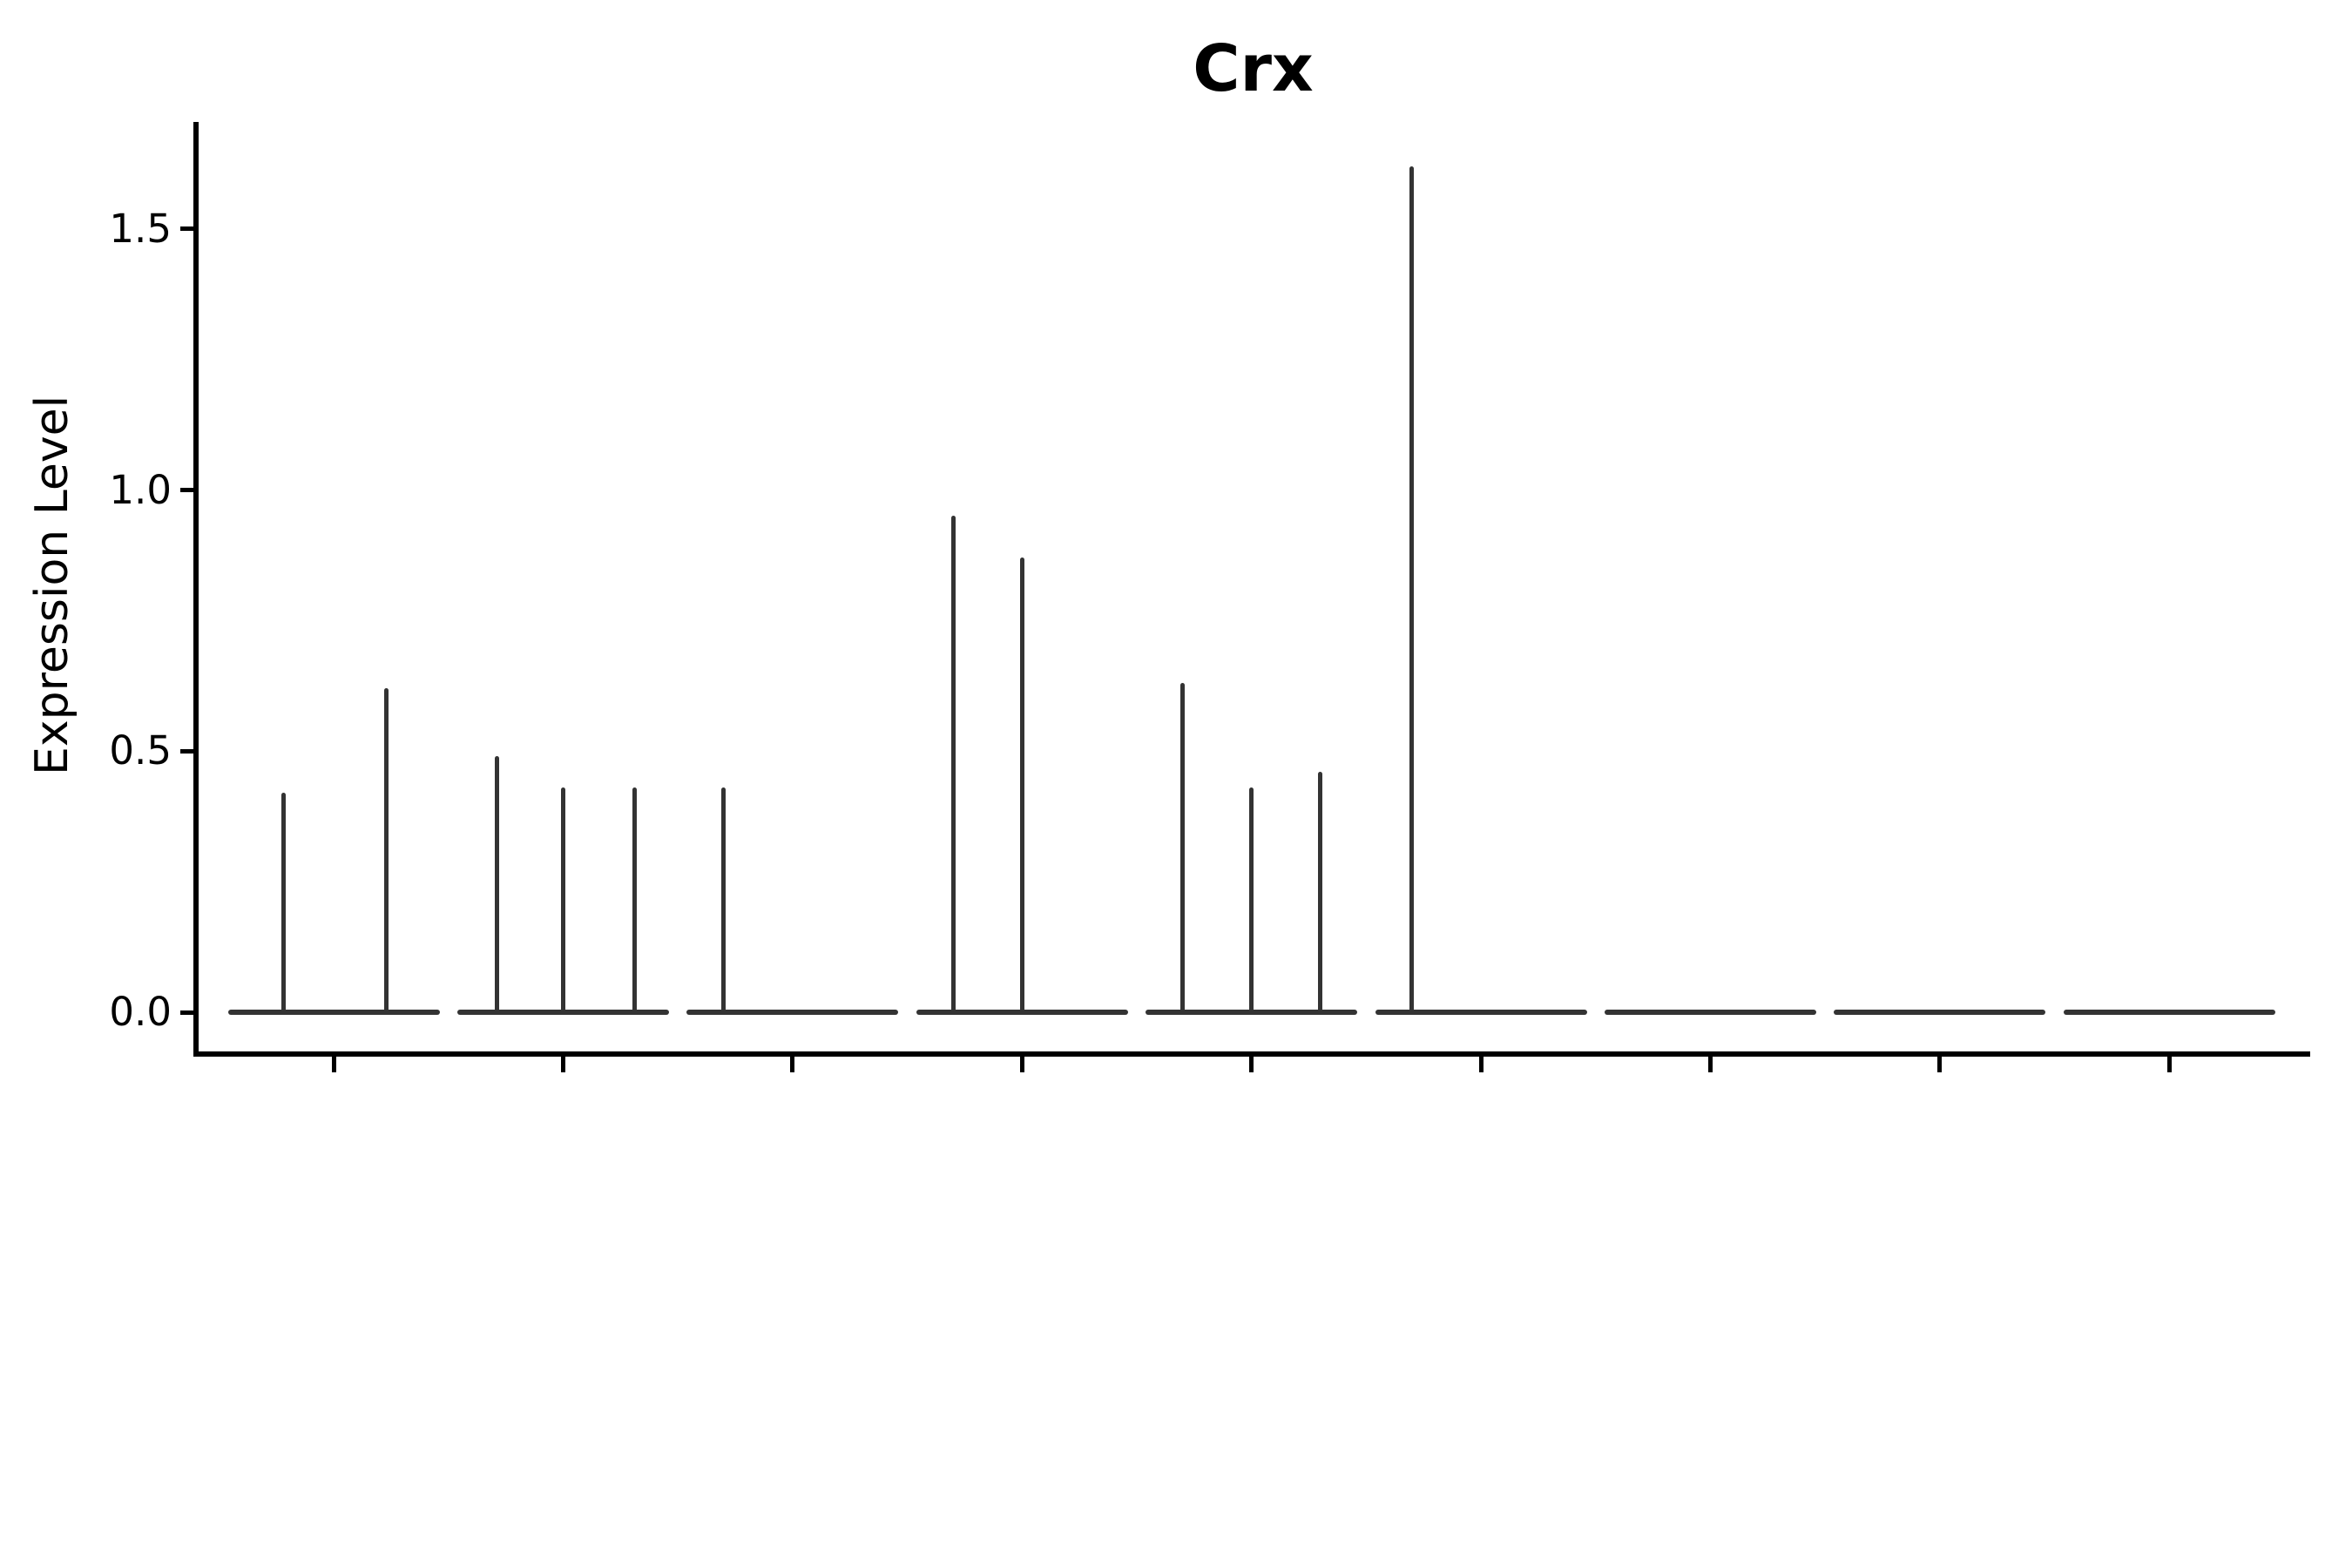  I want to click on y-axis-spine, so click(196, 589).